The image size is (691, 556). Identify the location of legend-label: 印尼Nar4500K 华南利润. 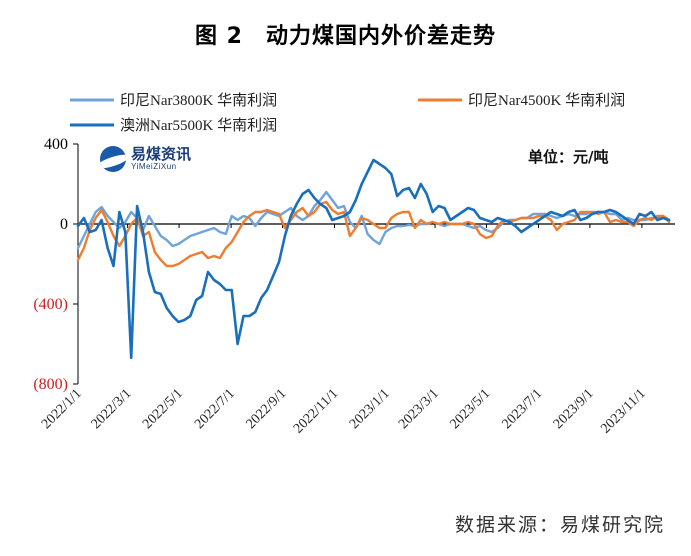
(546, 100).